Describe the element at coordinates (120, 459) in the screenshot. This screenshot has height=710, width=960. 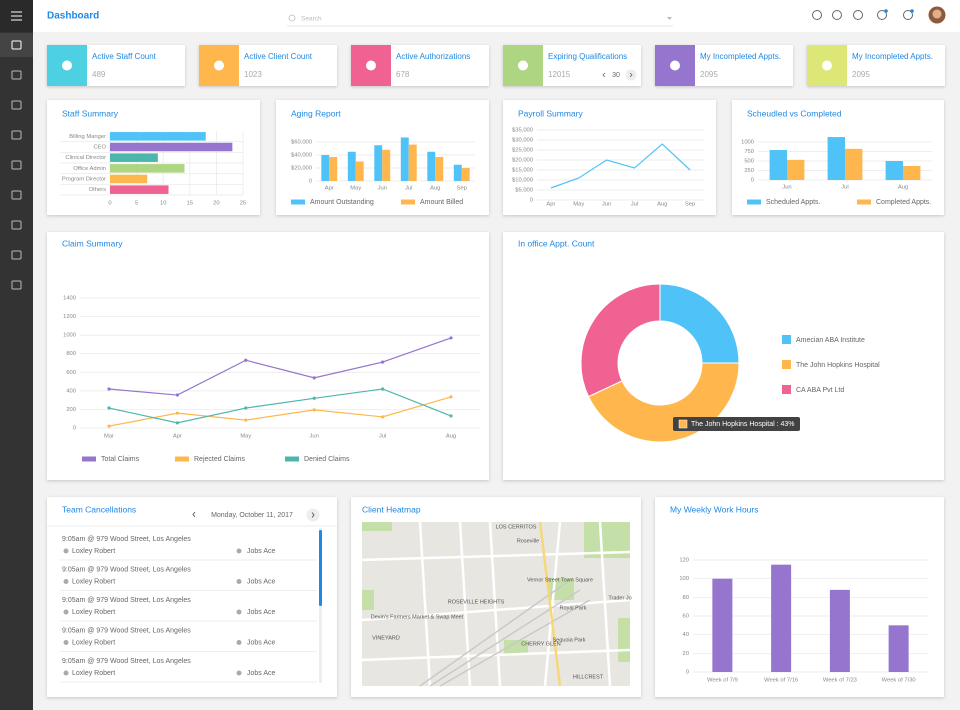
I see `legend-label: Total Claims` at that location.